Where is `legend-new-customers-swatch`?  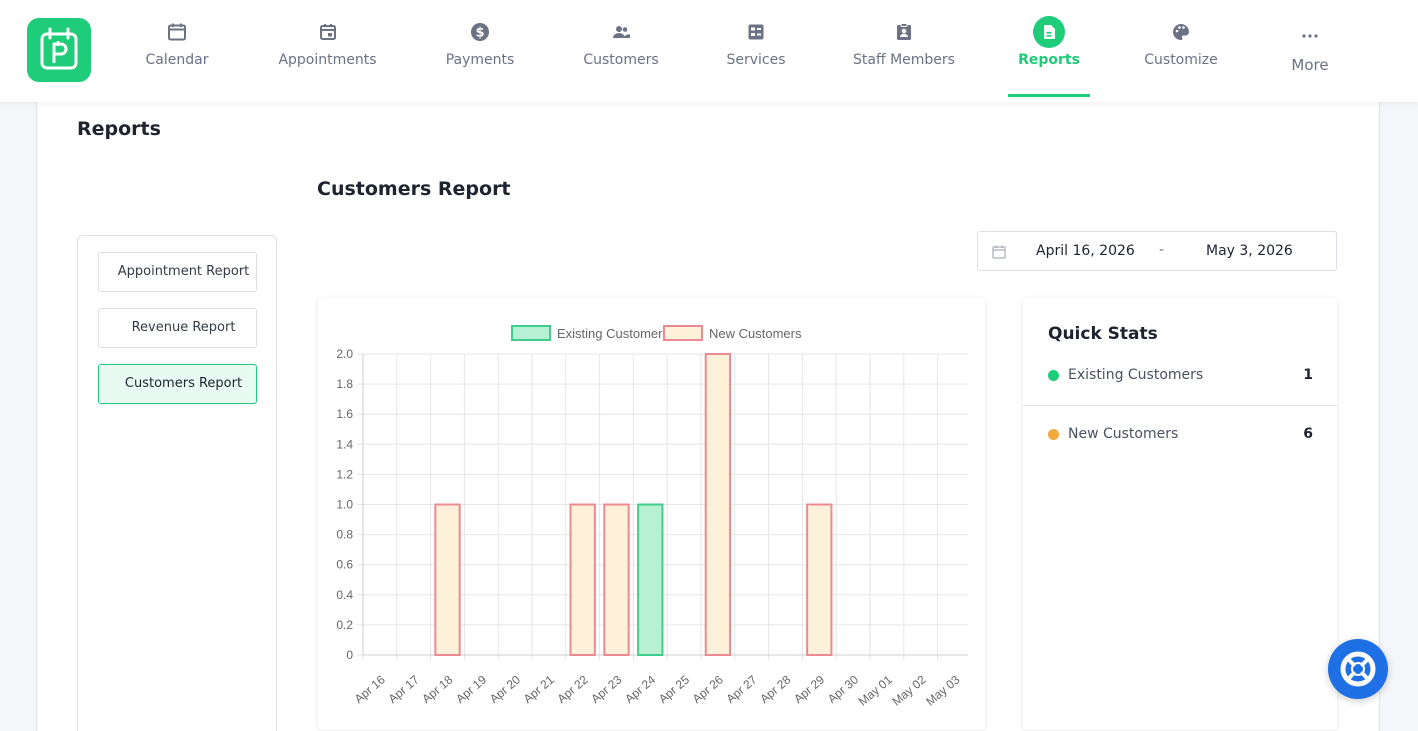
legend-new-customers-swatch is located at coordinates (683, 333).